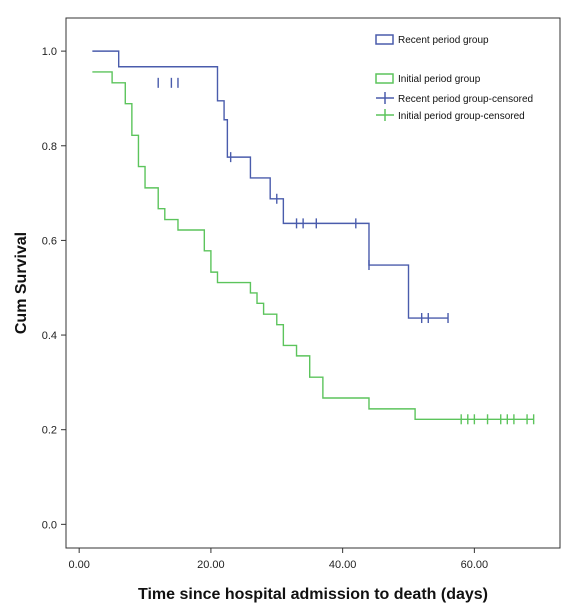 This screenshot has width=581, height=610. I want to click on y-tick-label: 0.4, so click(49, 336).